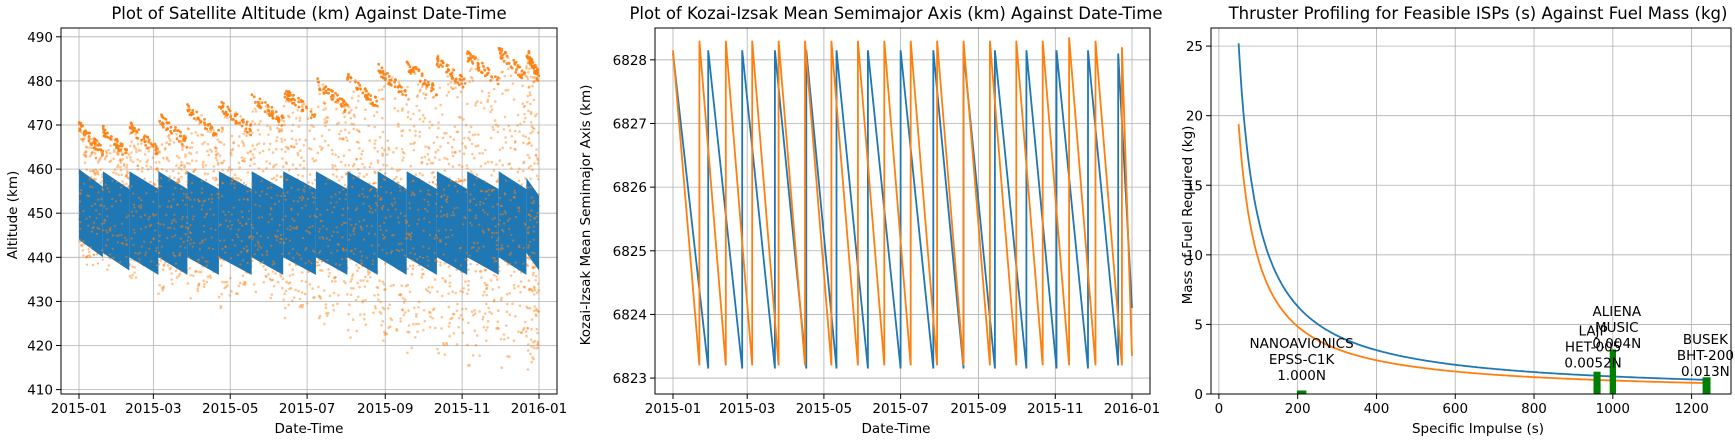  I want to click on altitude-y-axis-label: Altitude (km), so click(13, 215).